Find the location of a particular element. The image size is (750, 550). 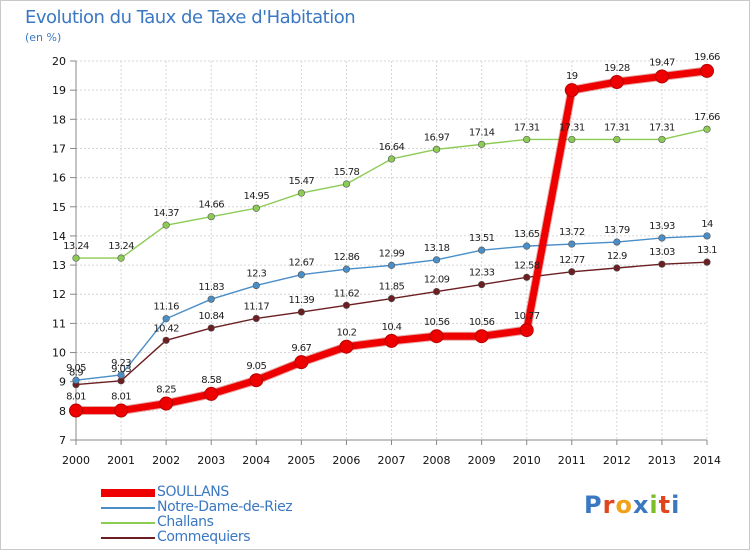

data-label: 9.03 is located at coordinates (121, 369).